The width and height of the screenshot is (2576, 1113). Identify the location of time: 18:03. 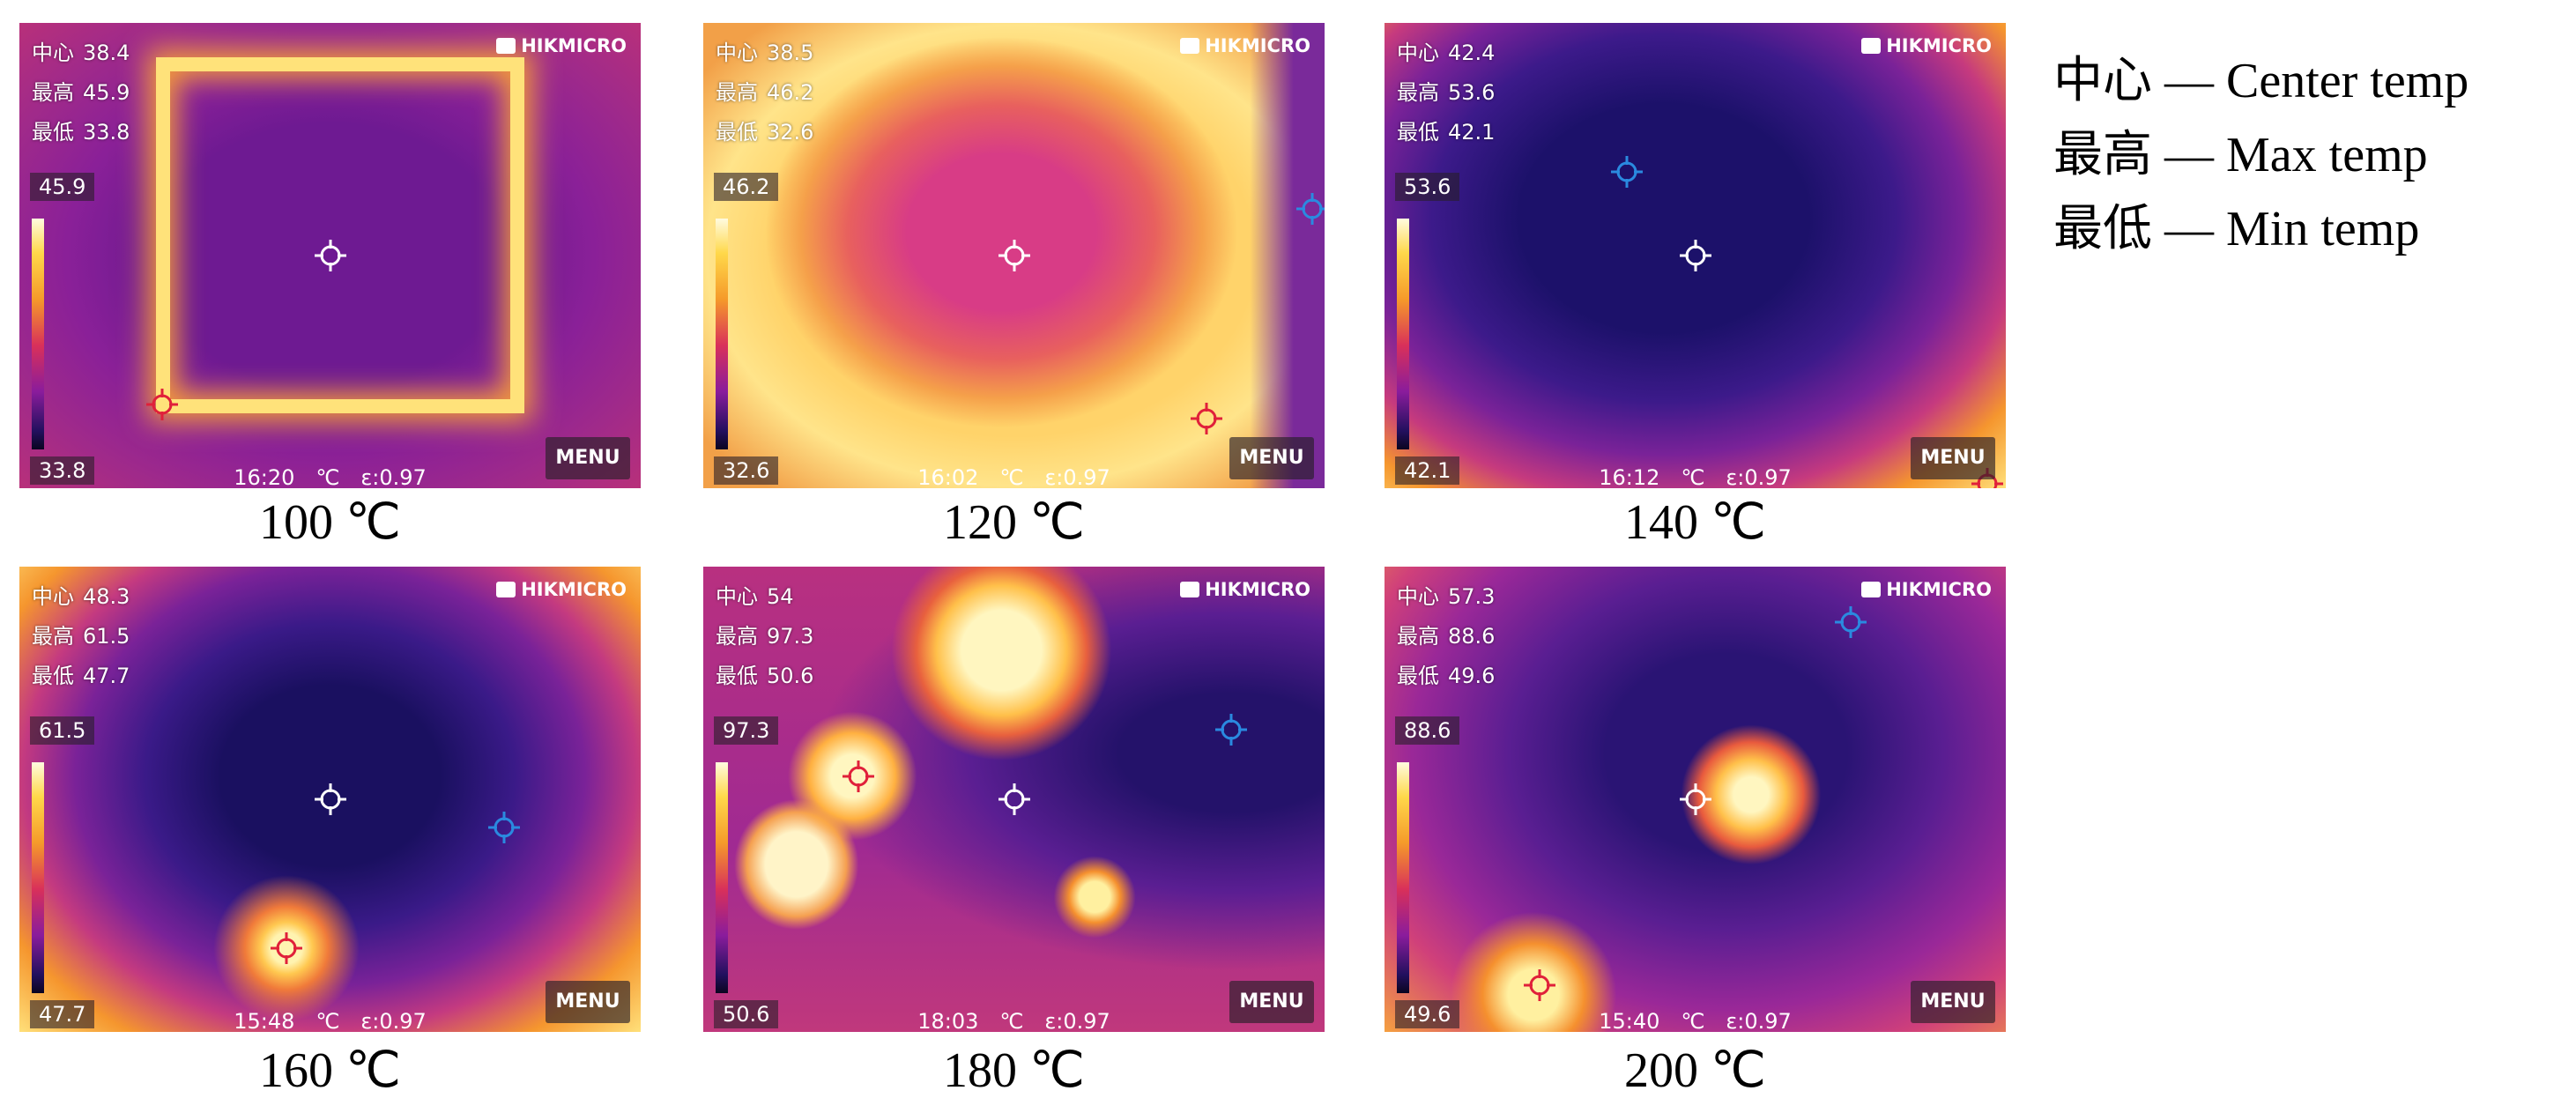
(948, 1020).